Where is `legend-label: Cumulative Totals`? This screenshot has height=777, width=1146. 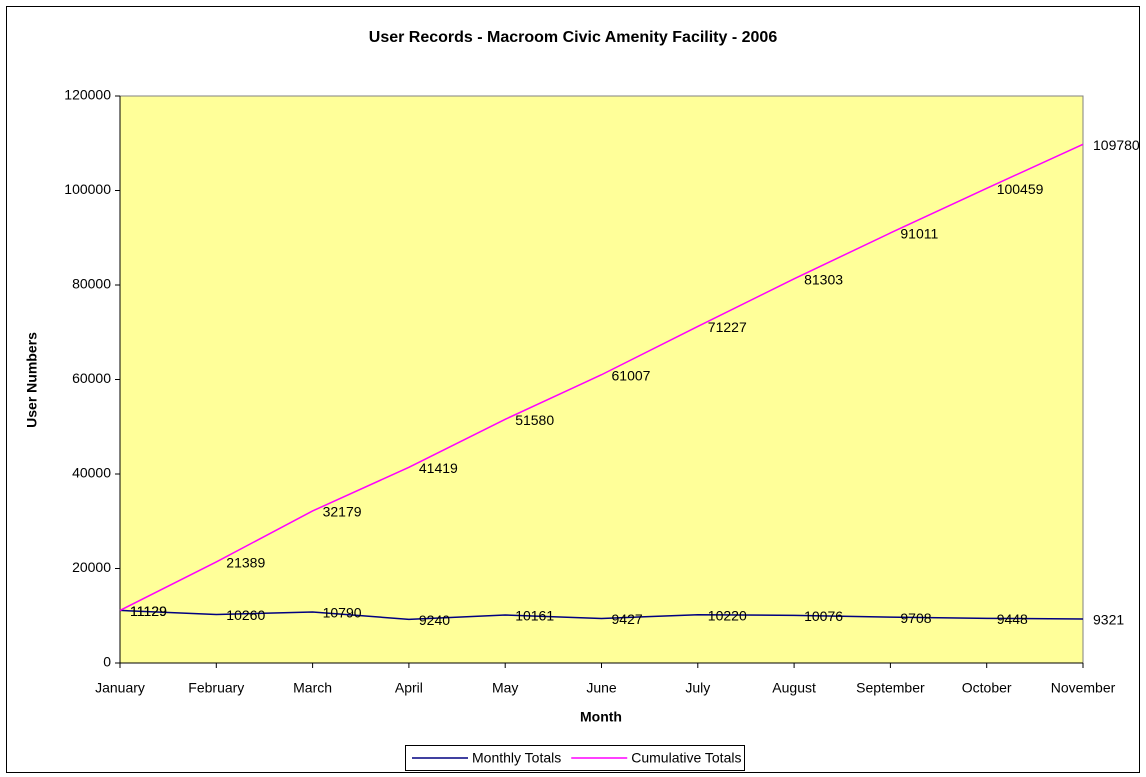
legend-label: Cumulative Totals is located at coordinates (686, 758).